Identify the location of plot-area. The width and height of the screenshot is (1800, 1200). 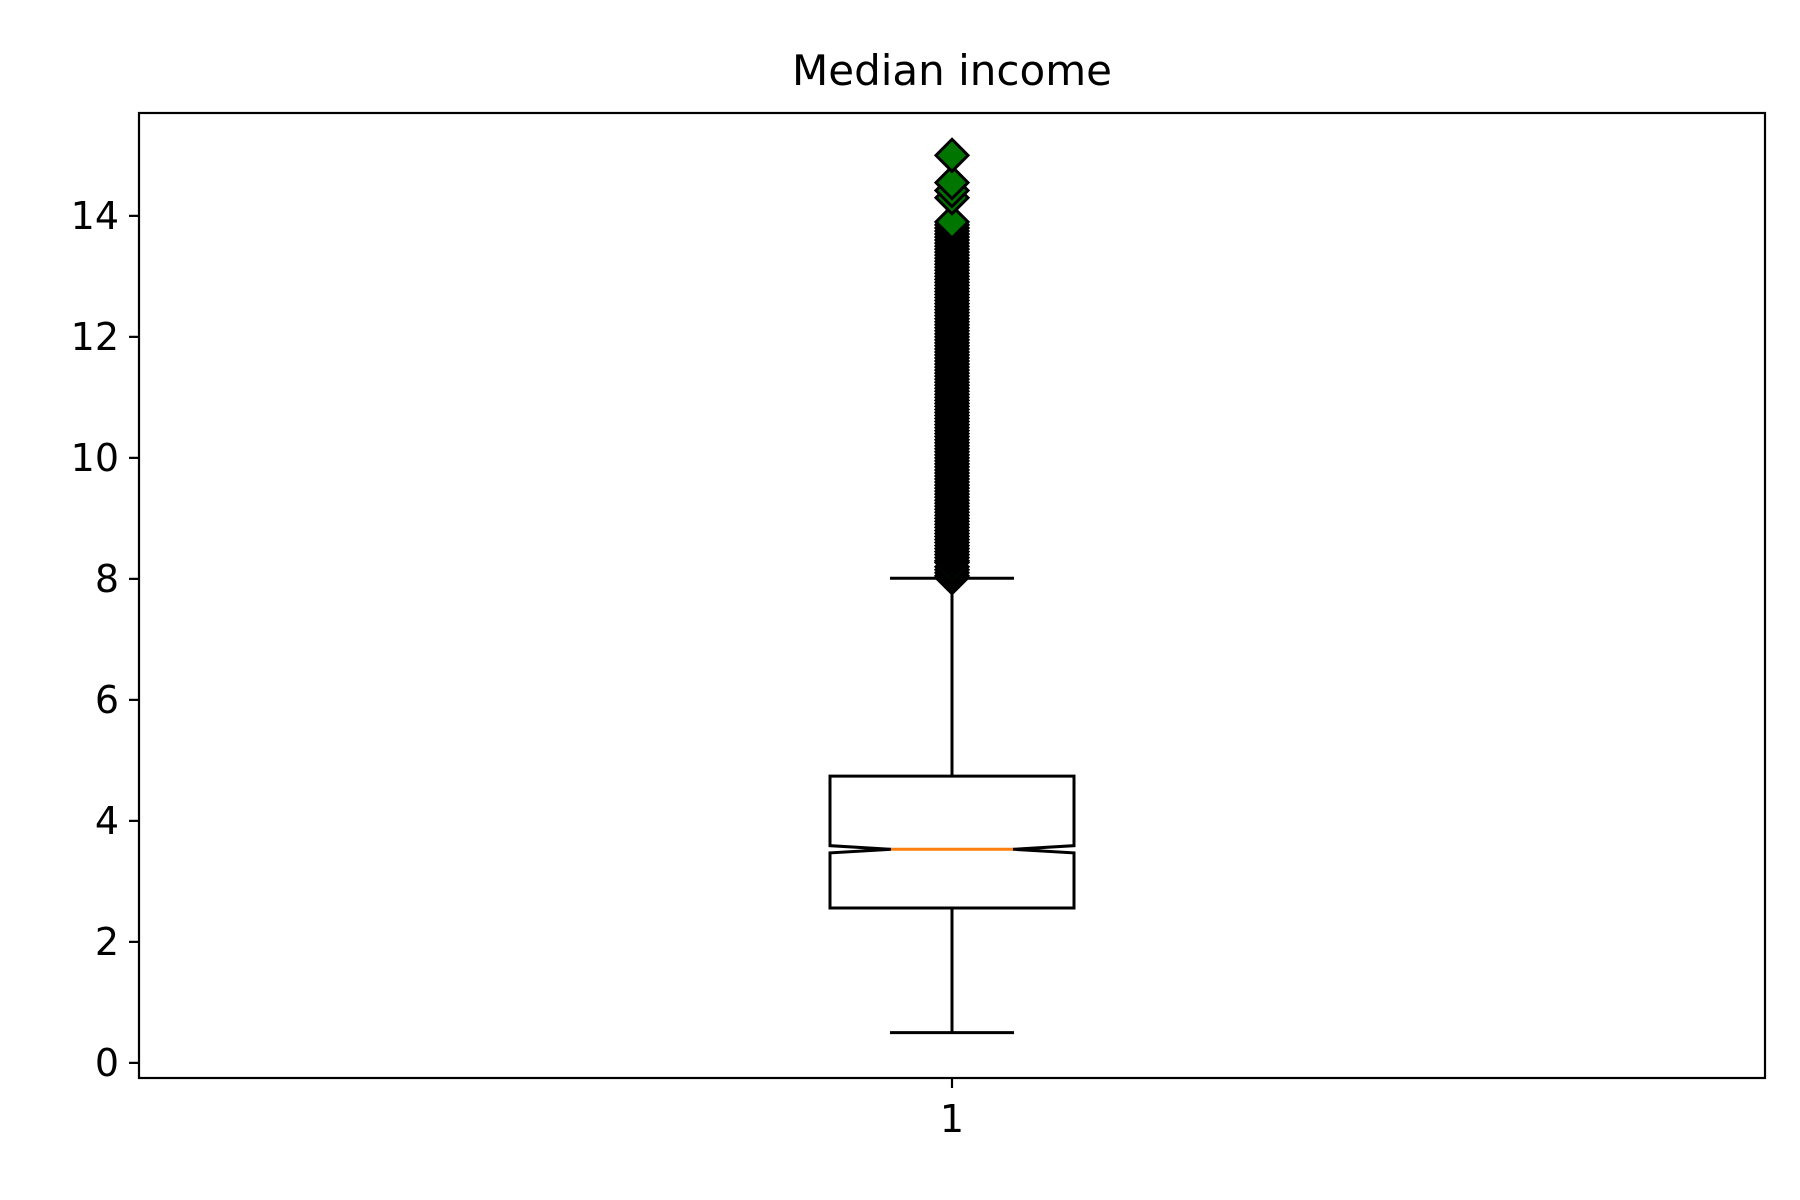
(952, 586).